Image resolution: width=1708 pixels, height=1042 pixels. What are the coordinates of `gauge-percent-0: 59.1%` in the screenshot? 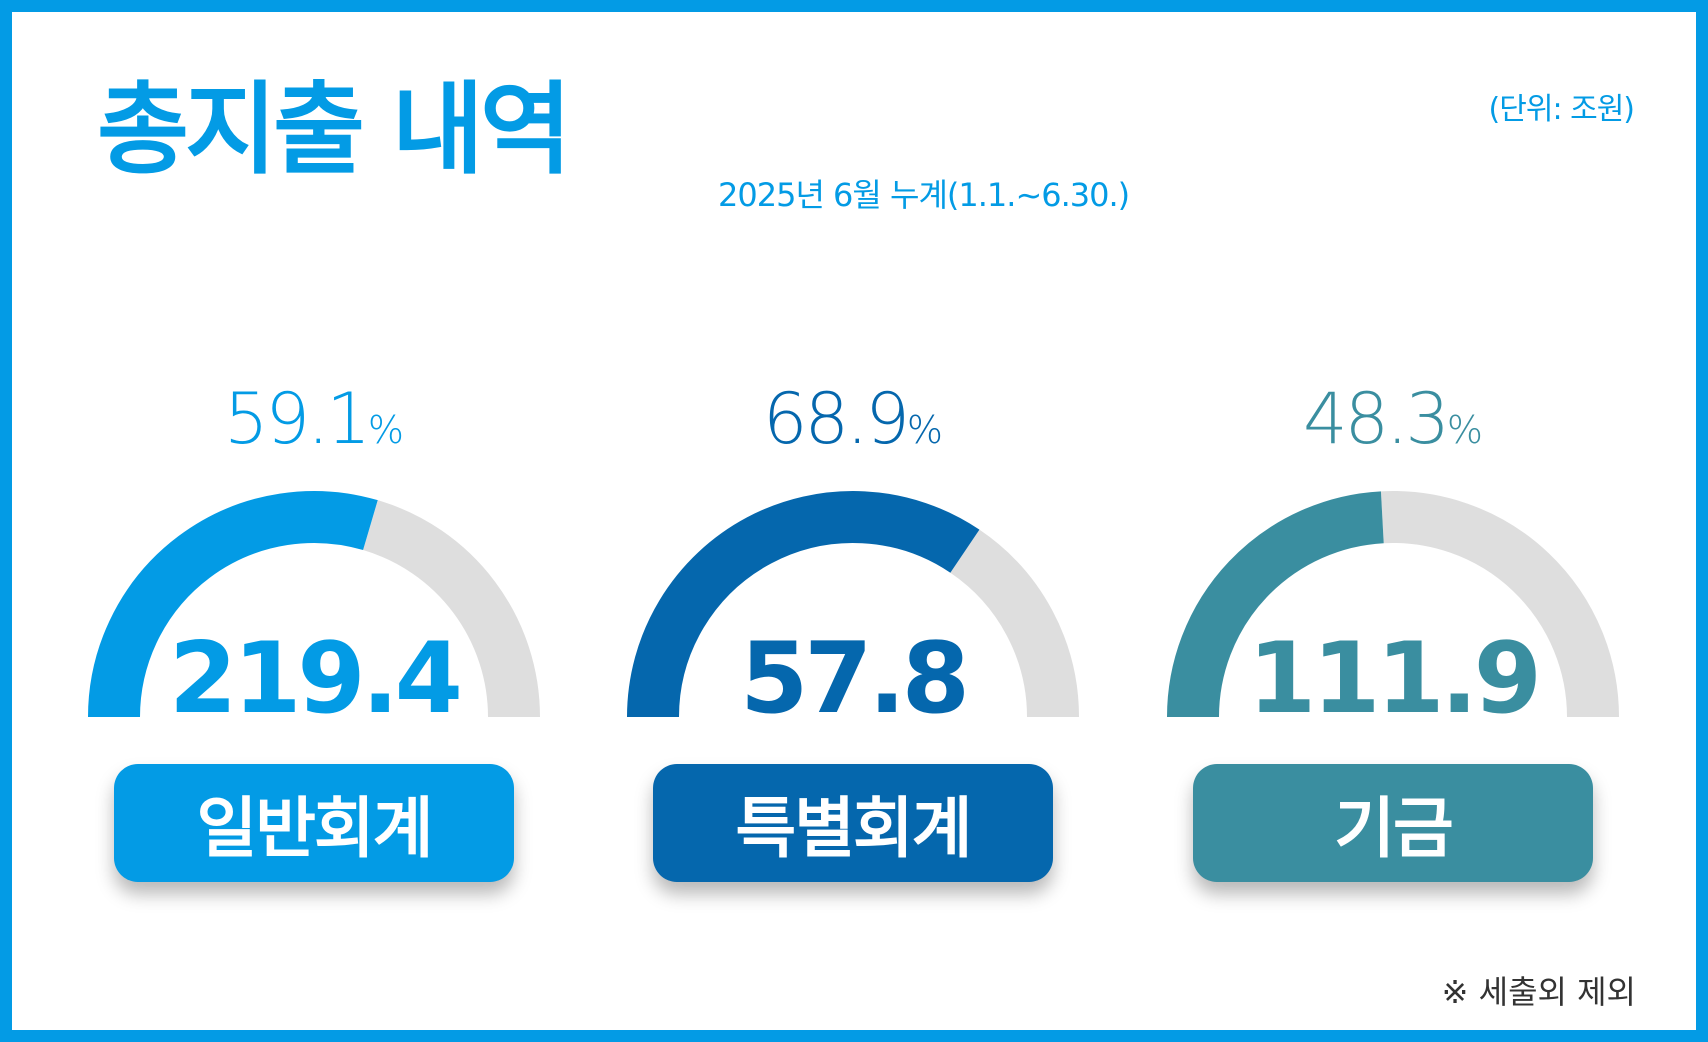 It's located at (314, 419).